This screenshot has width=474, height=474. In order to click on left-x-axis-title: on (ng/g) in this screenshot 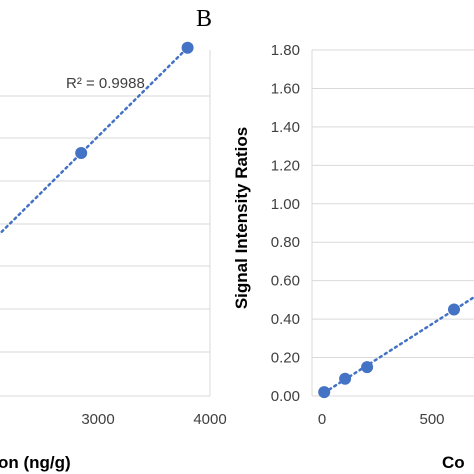, I will do `click(35, 462)`.